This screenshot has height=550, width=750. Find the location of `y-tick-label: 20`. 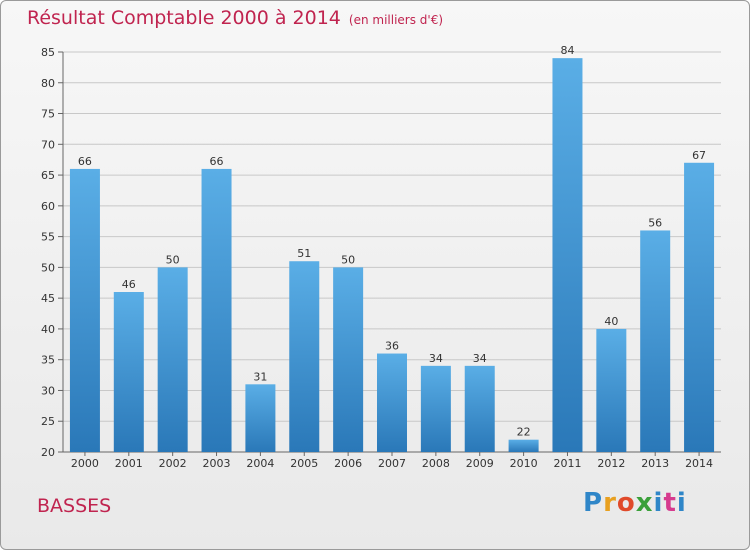

y-tick-label: 20 is located at coordinates (48, 452).